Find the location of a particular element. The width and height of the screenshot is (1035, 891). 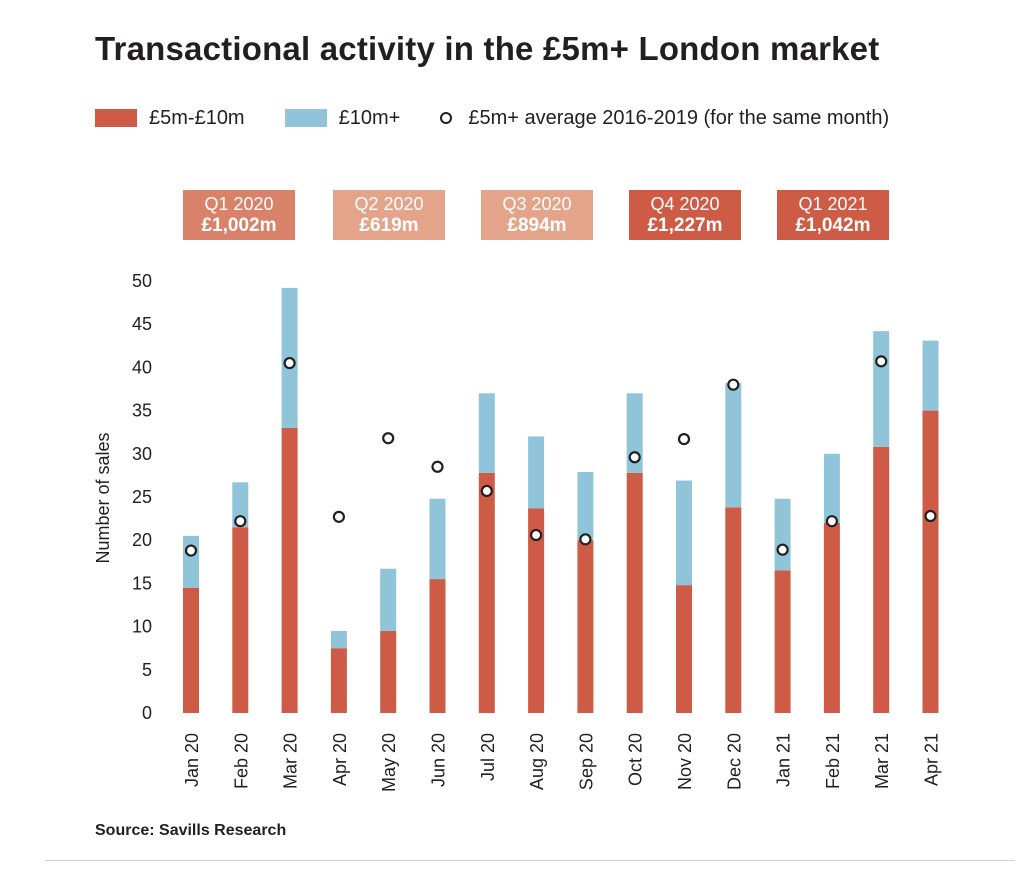

x-tick-label: Mar 21 is located at coordinates (882, 761).